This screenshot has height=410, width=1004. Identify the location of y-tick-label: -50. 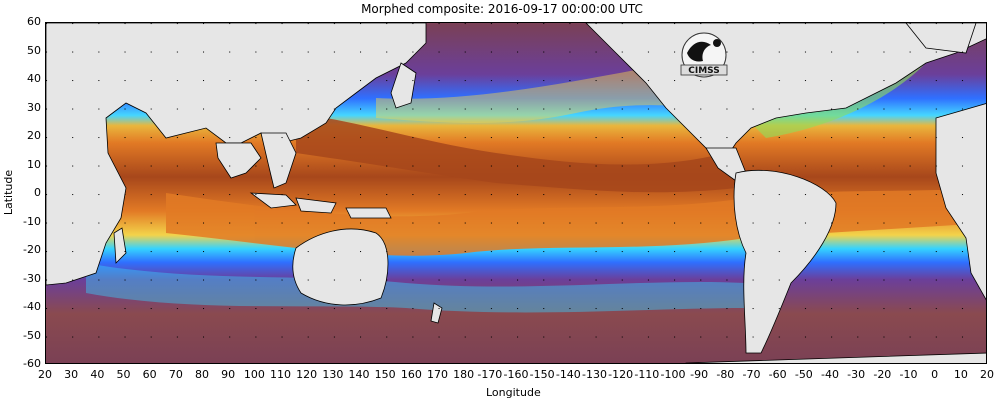
(32, 335).